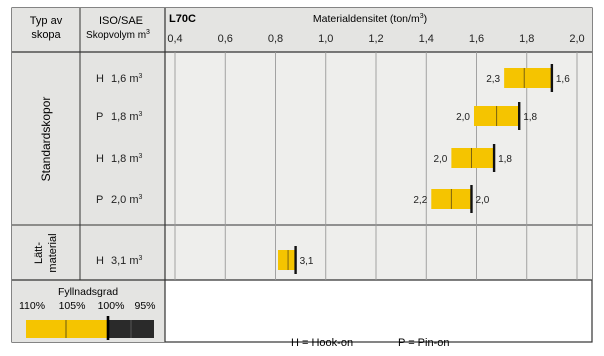 Image resolution: width=604 pixels, height=356 pixels. I want to click on bar-low-label: 2,2, so click(420, 200).